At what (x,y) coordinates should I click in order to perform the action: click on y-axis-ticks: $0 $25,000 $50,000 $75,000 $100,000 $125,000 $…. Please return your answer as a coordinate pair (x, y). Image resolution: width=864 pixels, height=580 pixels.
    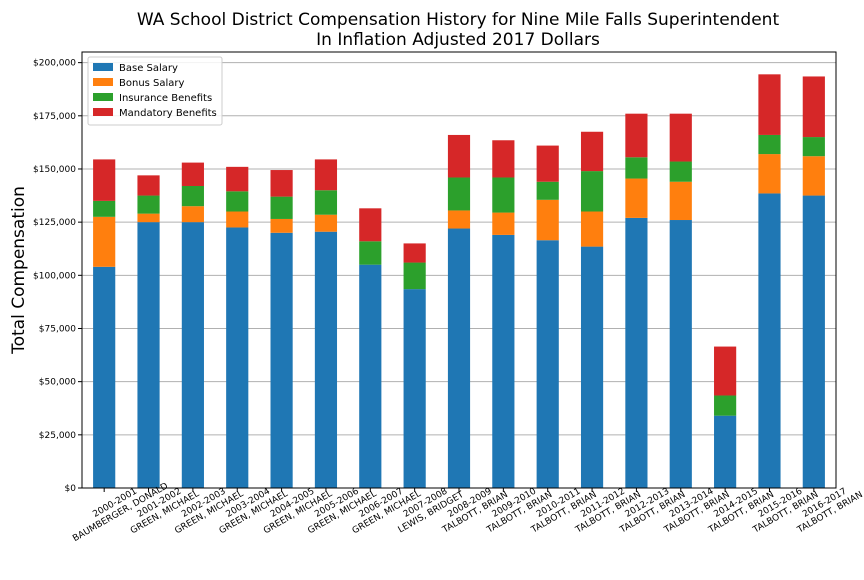
    Looking at the image, I should click on (57, 276).